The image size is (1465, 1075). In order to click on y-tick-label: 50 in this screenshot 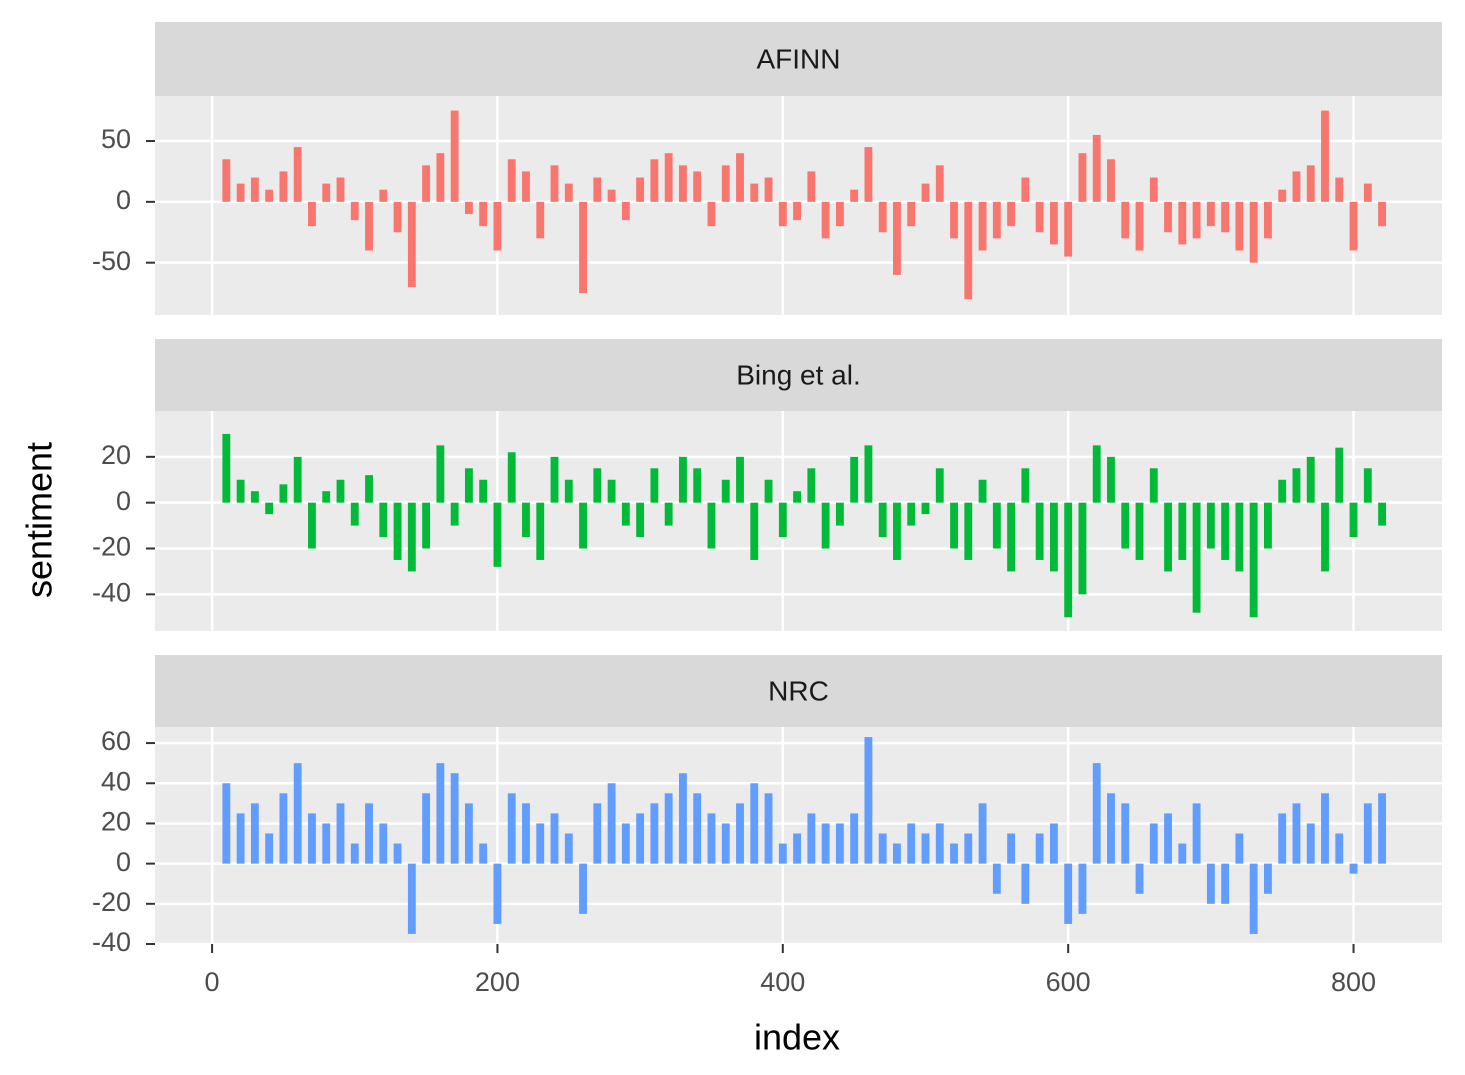, I will do `click(116, 139)`.